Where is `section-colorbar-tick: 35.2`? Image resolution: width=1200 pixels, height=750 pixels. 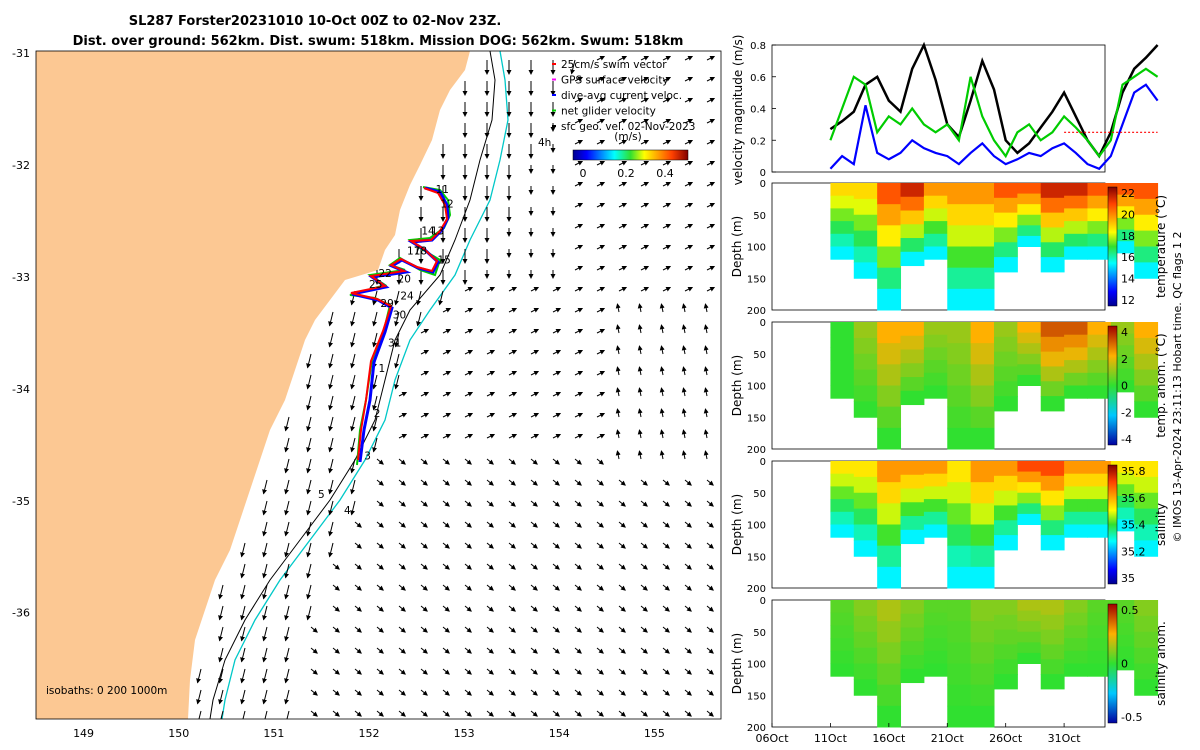
section-colorbar-tick: 35.2 is located at coordinates (1133, 551).